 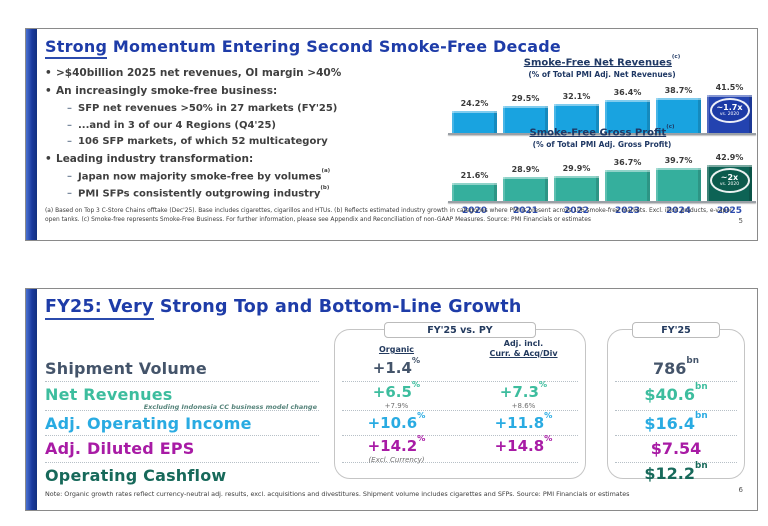 What do you see at coordinates (523, 420) in the screenshot?
I see `adj-value: +11.8%` at bounding box center [523, 420].